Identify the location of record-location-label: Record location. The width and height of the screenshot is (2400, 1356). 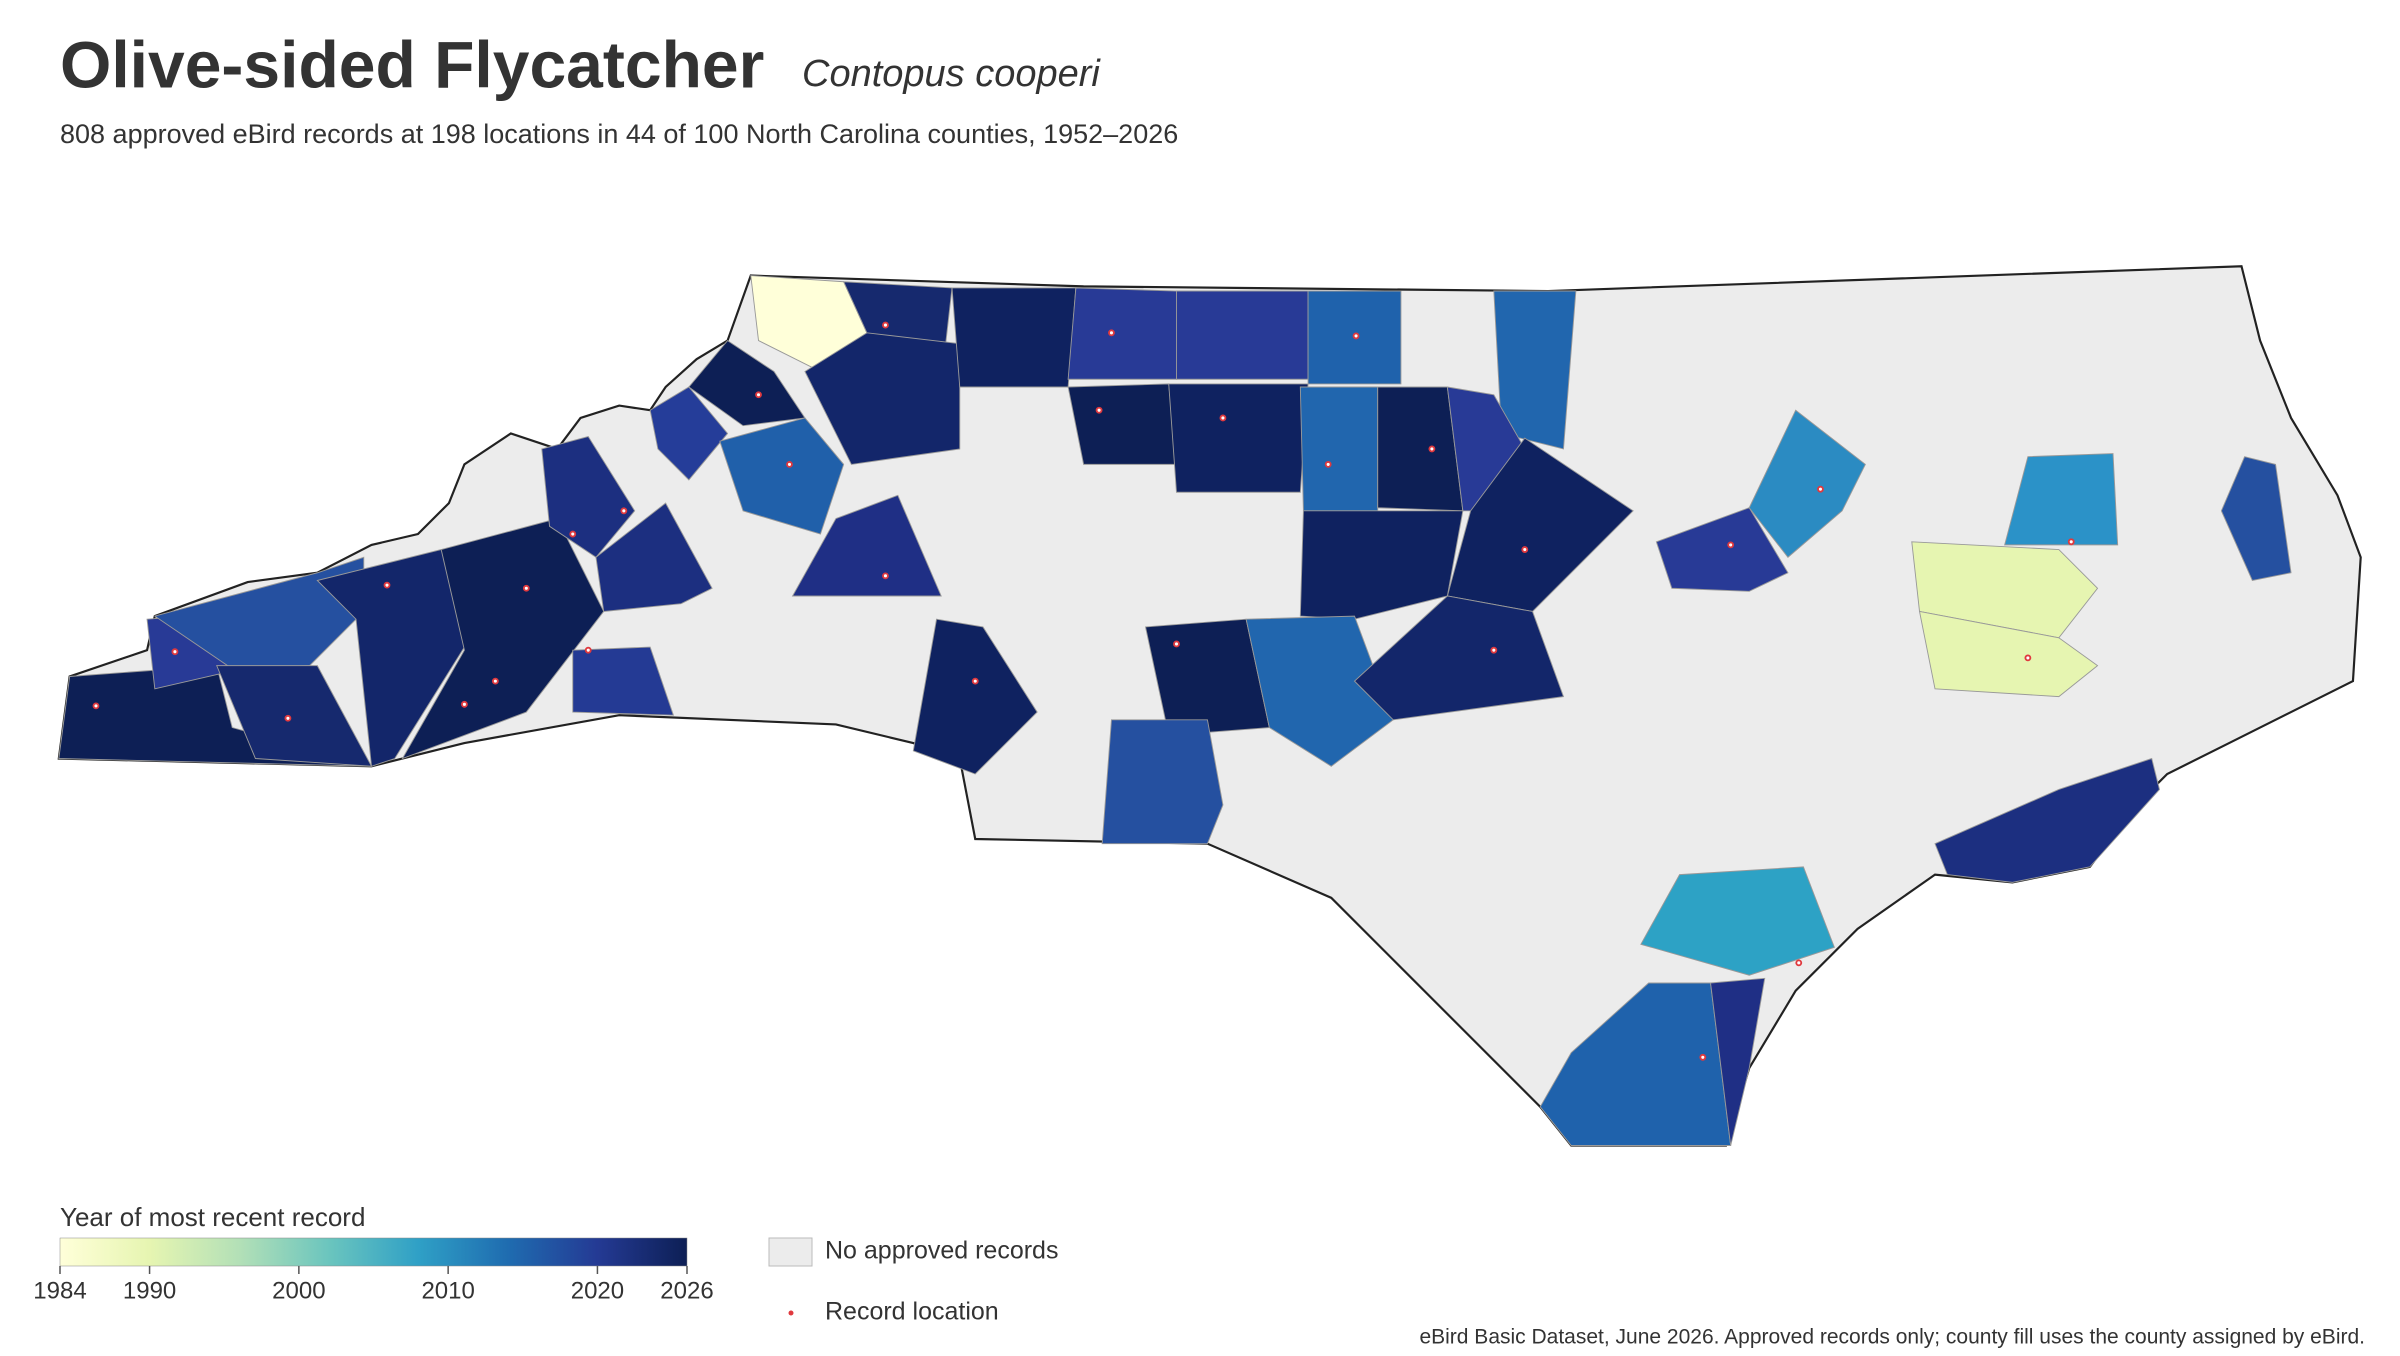
(912, 1312).